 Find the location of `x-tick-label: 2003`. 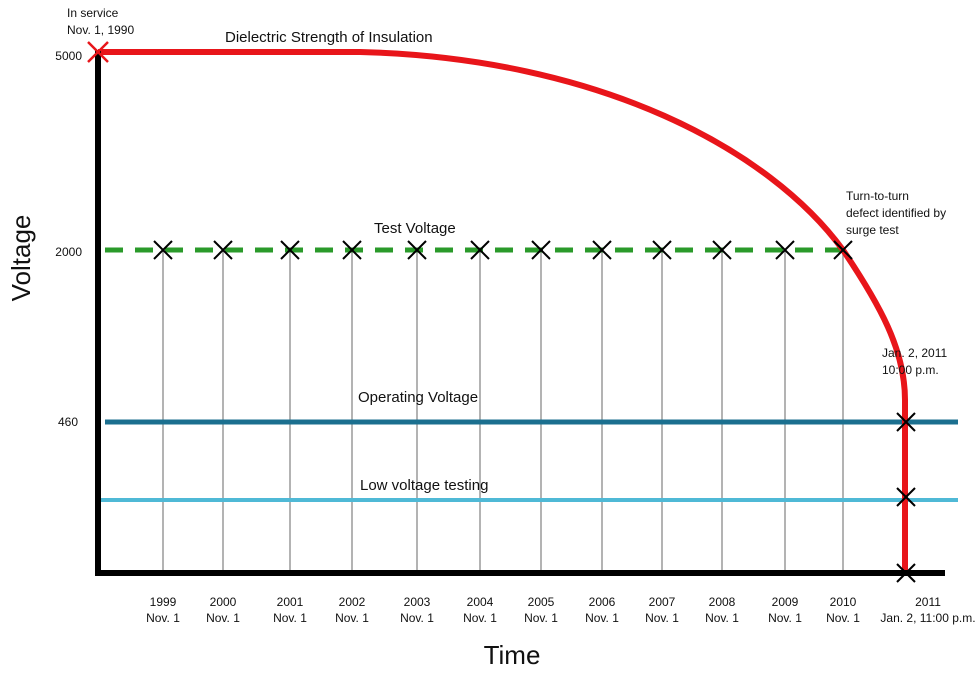

x-tick-label: 2003 is located at coordinates (417, 602).